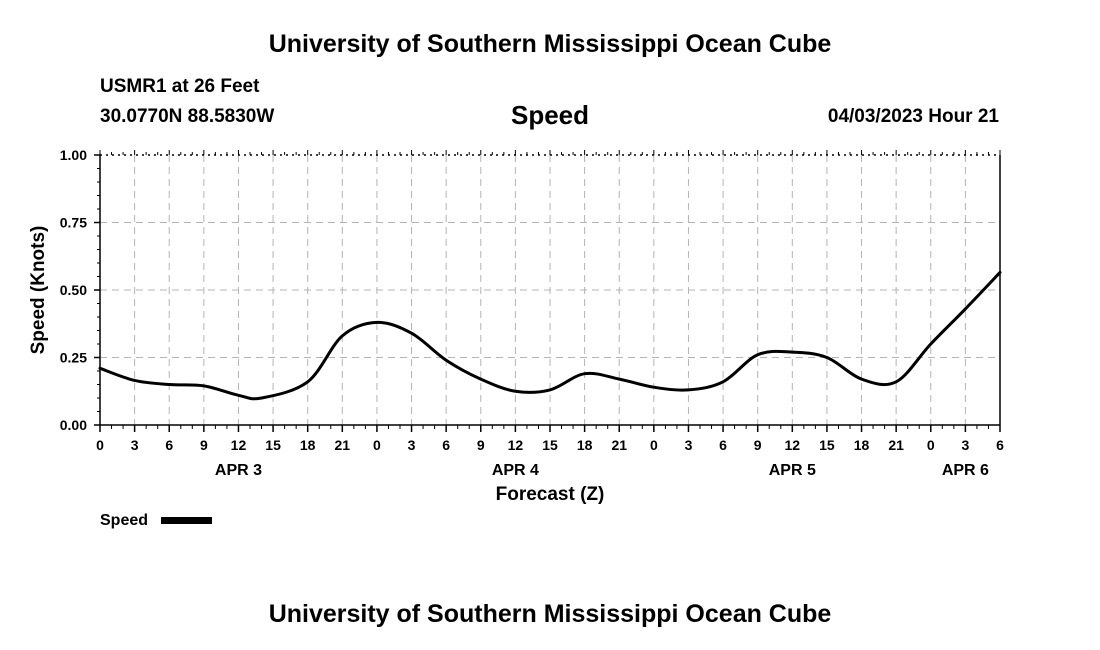 The height and width of the screenshot is (650, 1100). Describe the element at coordinates (187, 116) in the screenshot. I see `coordinates-label: 30.0770N 88.5830W` at that location.